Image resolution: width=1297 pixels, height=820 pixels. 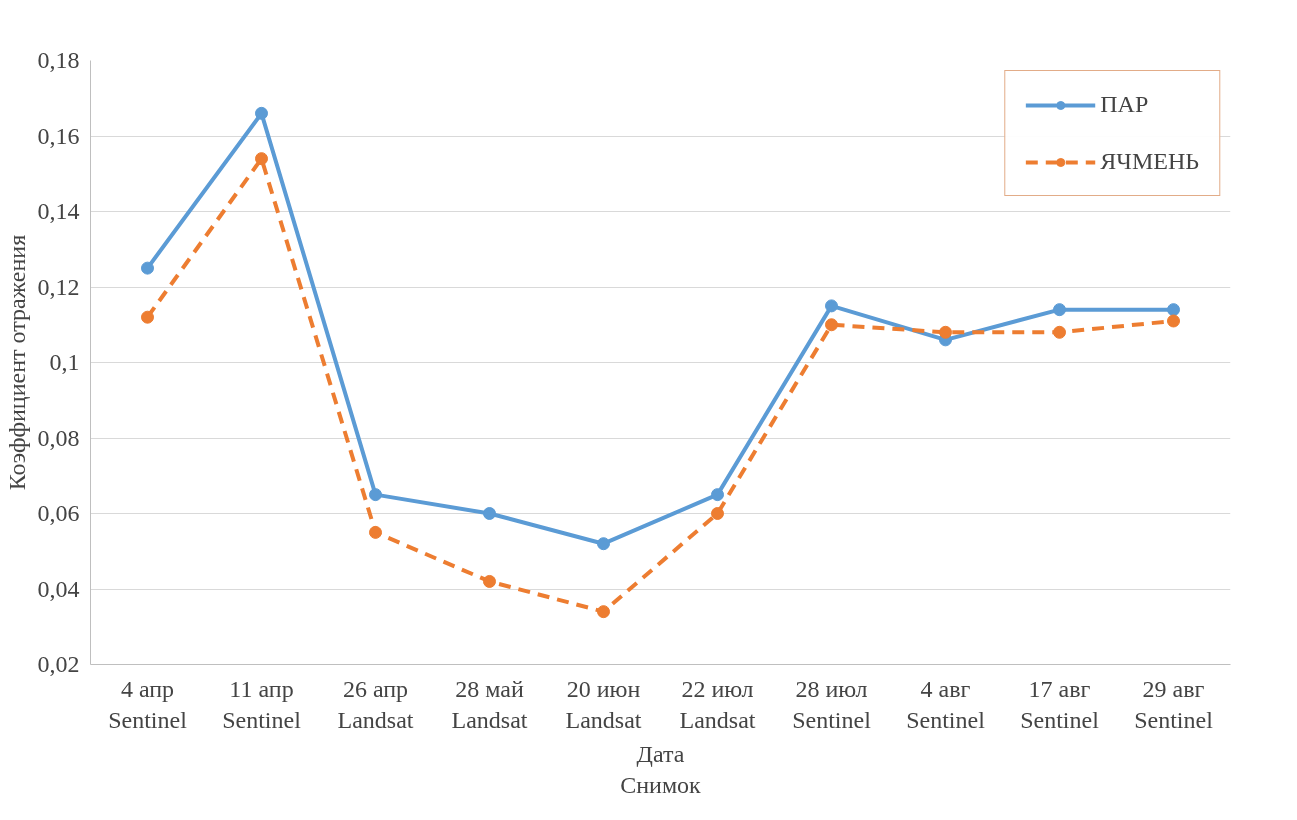 What do you see at coordinates (1124, 104) in the screenshot?
I see `legend-label: ПАР` at bounding box center [1124, 104].